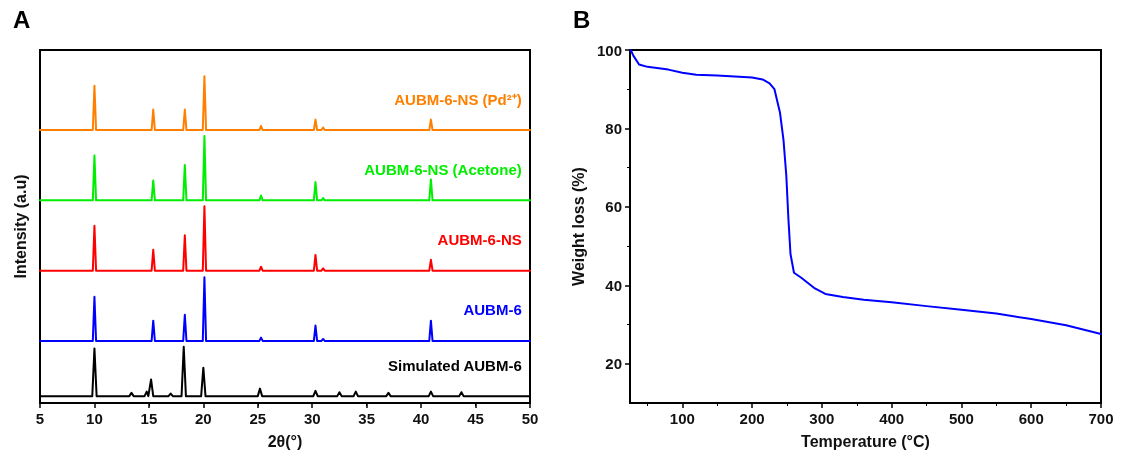  What do you see at coordinates (149, 418) in the screenshot?
I see `x-tick-label: 15` at bounding box center [149, 418].